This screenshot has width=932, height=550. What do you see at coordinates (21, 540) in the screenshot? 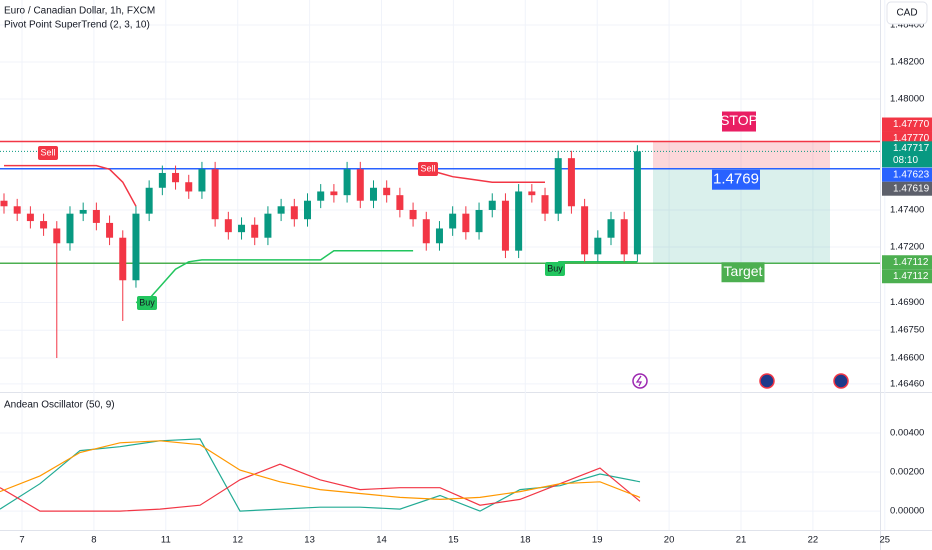
I see `x-tick-label: 7` at bounding box center [21, 540].